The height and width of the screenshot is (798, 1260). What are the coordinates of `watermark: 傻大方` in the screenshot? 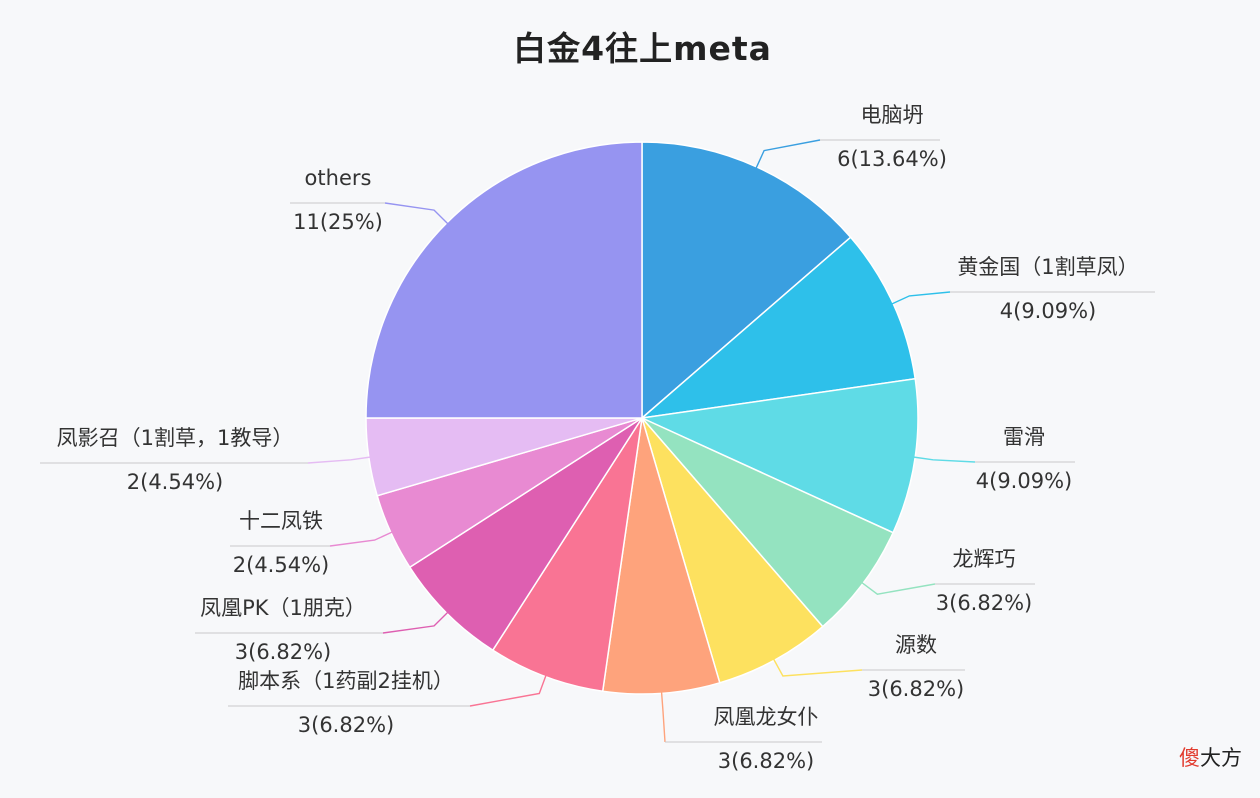 It's located at (1210, 758).